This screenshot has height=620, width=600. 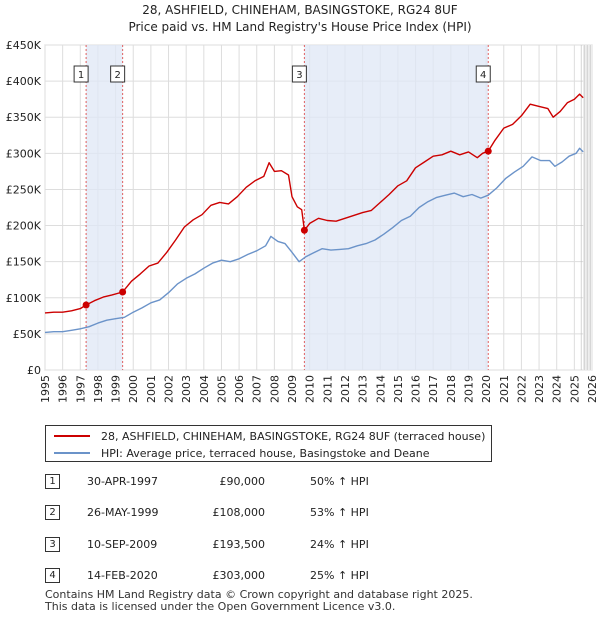 I want to click on y-tick-label: £50K, so click(x=27, y=334).